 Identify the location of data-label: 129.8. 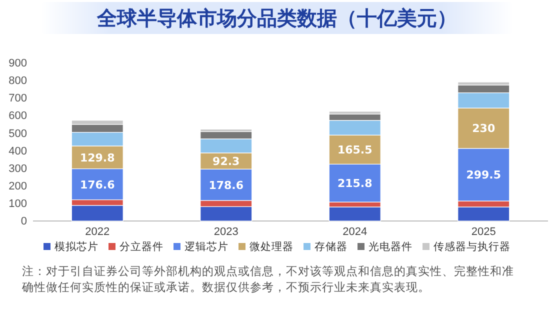
(97, 157).